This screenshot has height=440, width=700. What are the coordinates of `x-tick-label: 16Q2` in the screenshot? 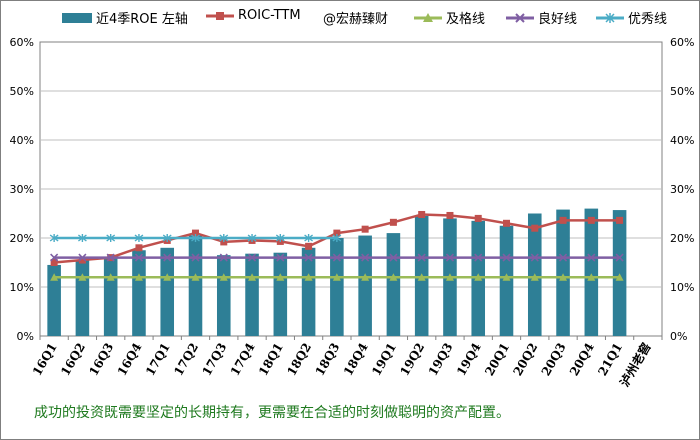 It's located at (73, 360).